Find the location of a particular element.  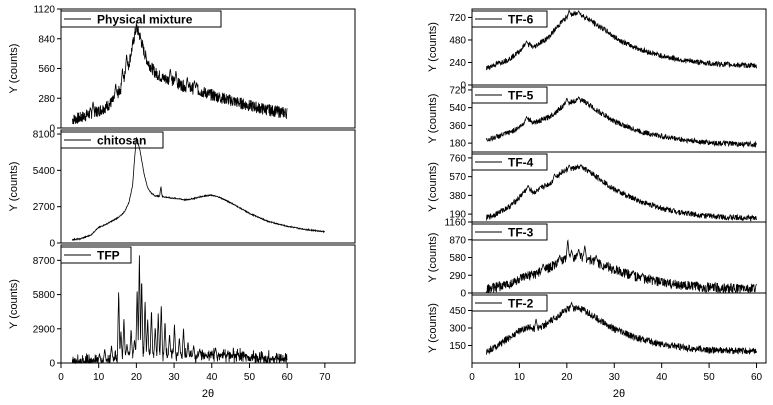

y-tick-label: 870 is located at coordinates (457, 240).